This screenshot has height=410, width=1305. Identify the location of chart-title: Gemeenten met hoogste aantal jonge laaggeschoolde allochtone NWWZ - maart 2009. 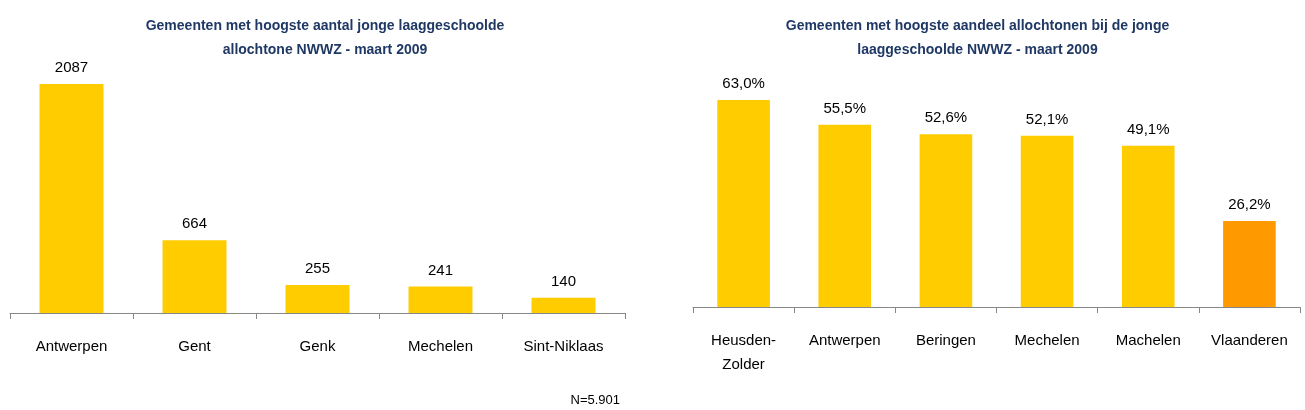
(325, 37).